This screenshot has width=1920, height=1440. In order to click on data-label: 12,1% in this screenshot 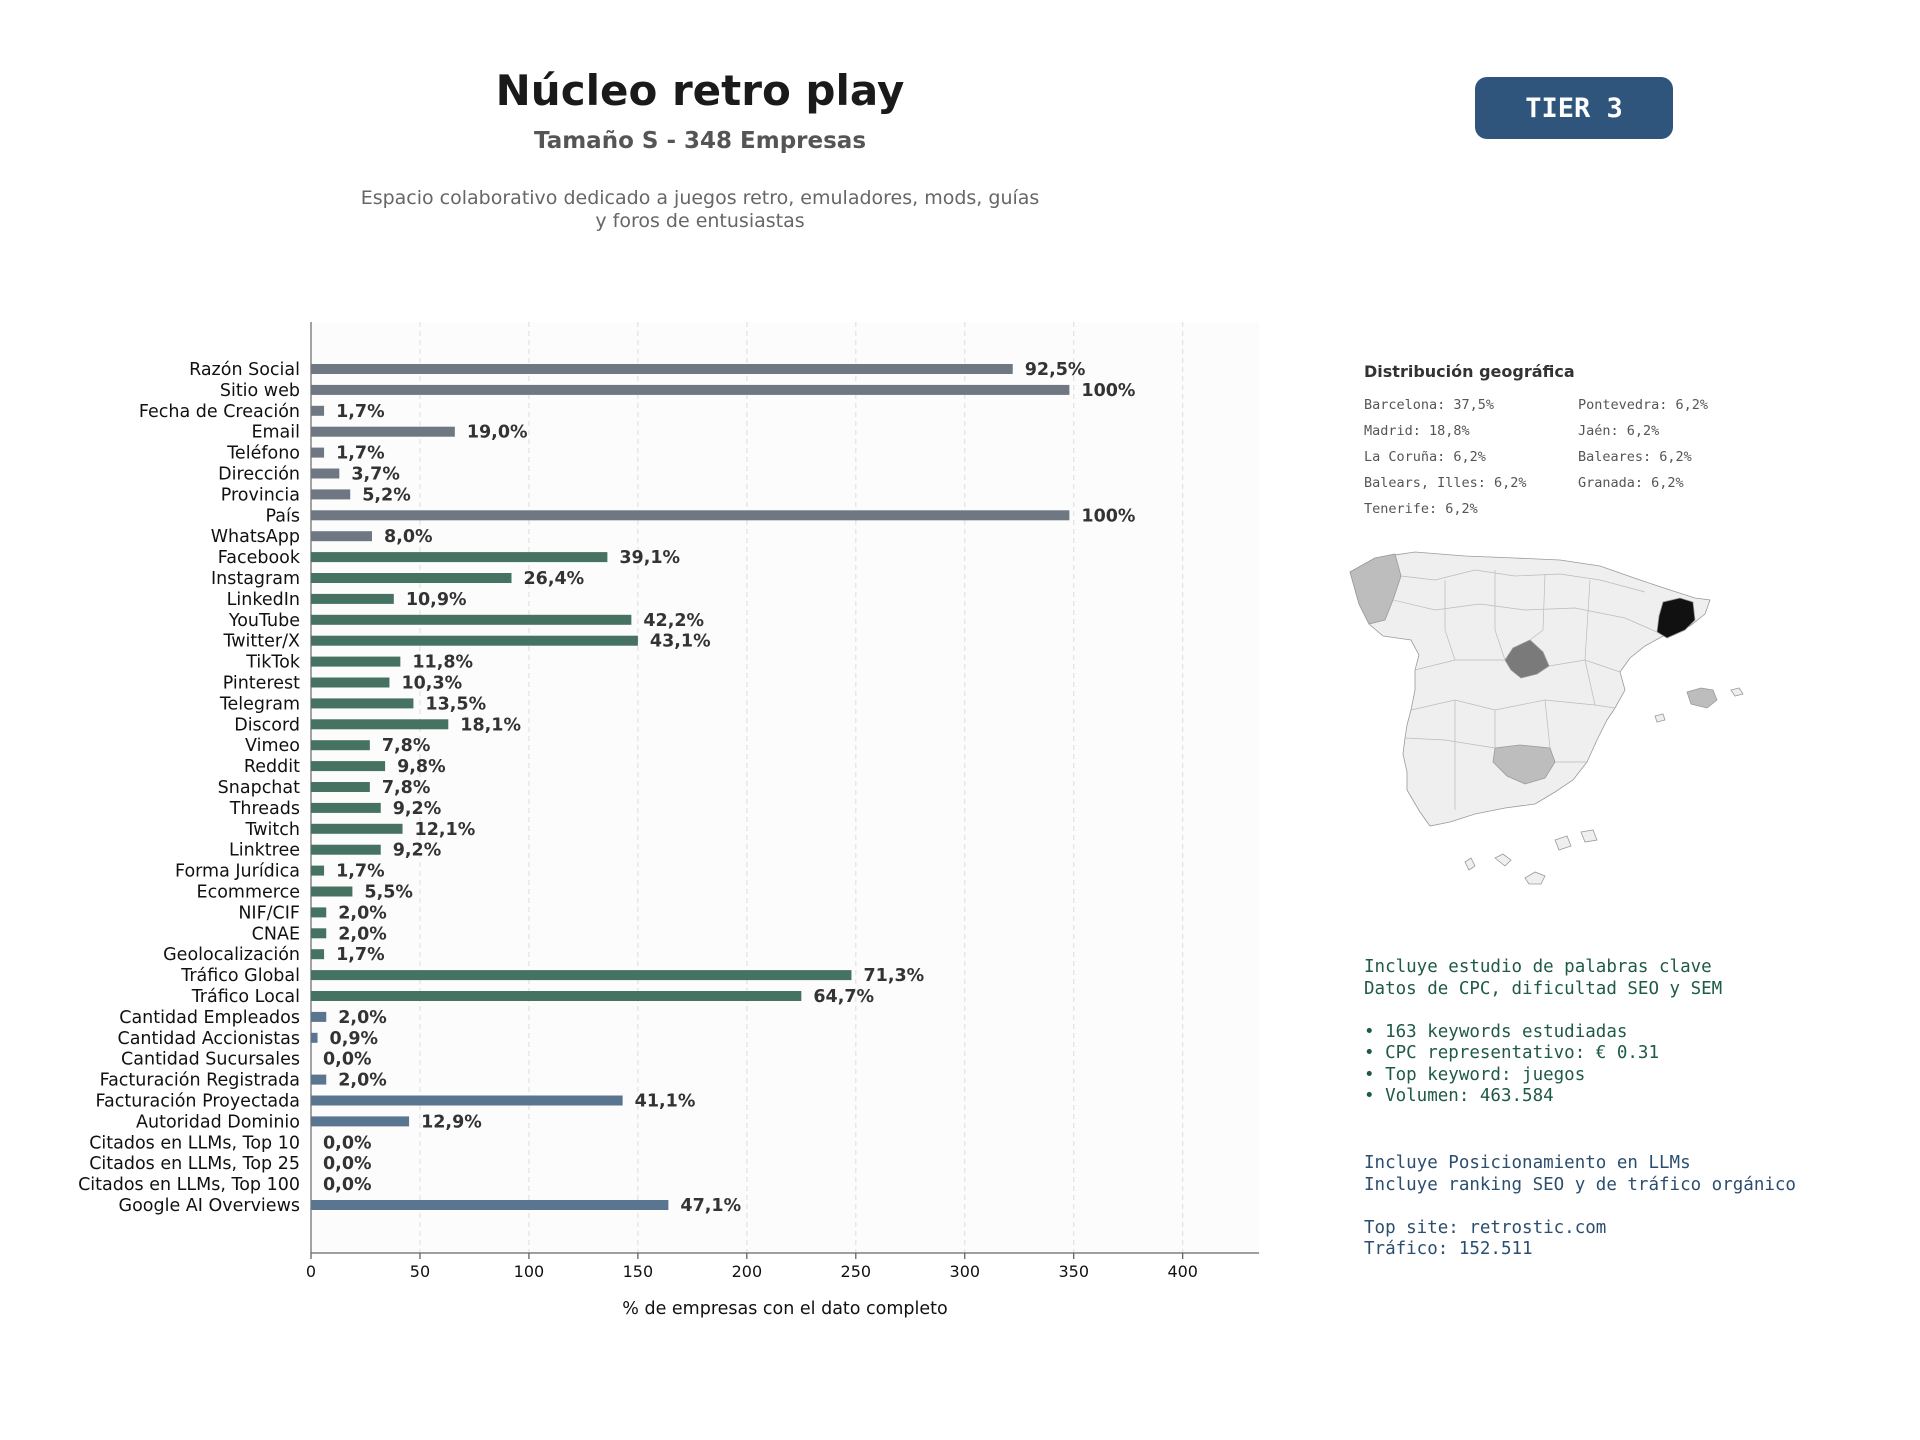, I will do `click(445, 830)`.